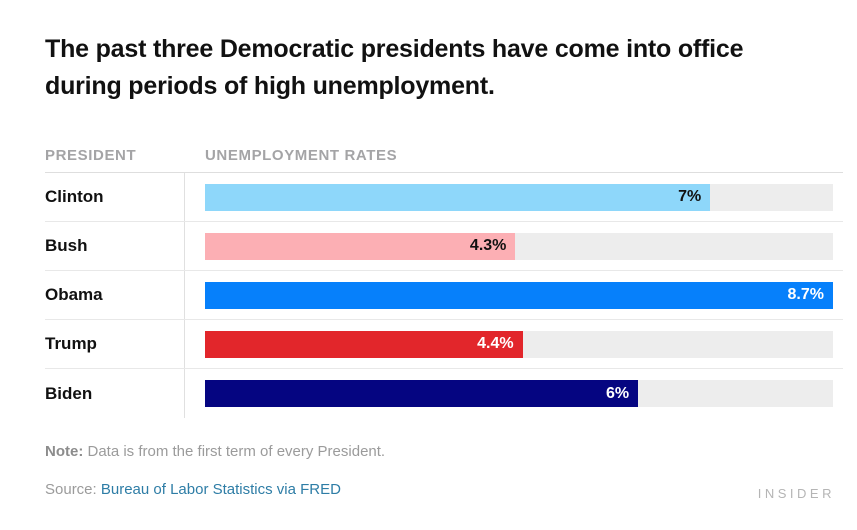  What do you see at coordinates (444, 155) in the screenshot?
I see `table-header-row: PRESIDENT UNEMPLOYMENT RATES` at bounding box center [444, 155].